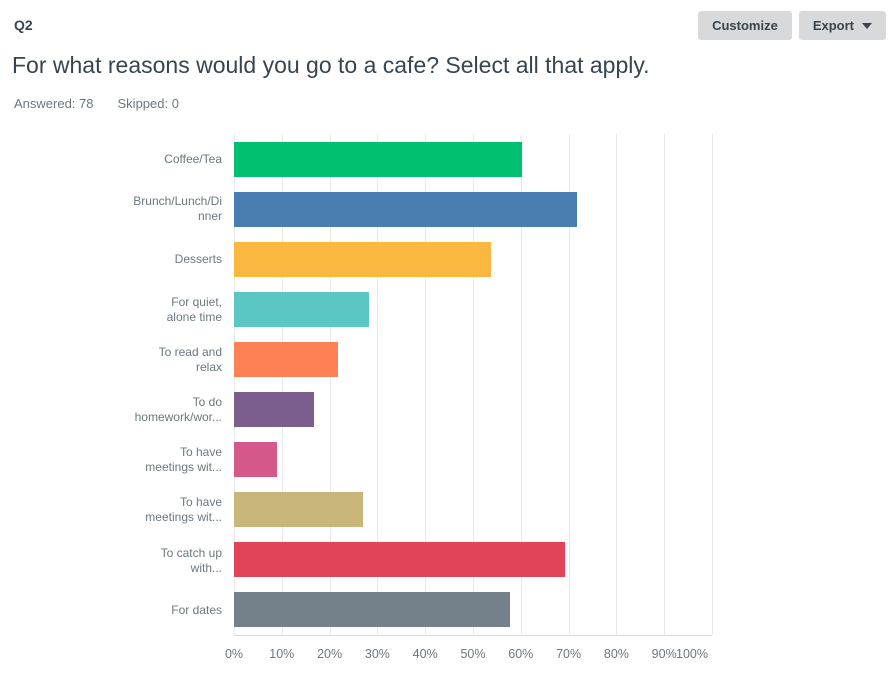 The width and height of the screenshot is (894, 692). Describe the element at coordinates (833, 25) in the screenshot. I see `export-button-label: Export` at that location.